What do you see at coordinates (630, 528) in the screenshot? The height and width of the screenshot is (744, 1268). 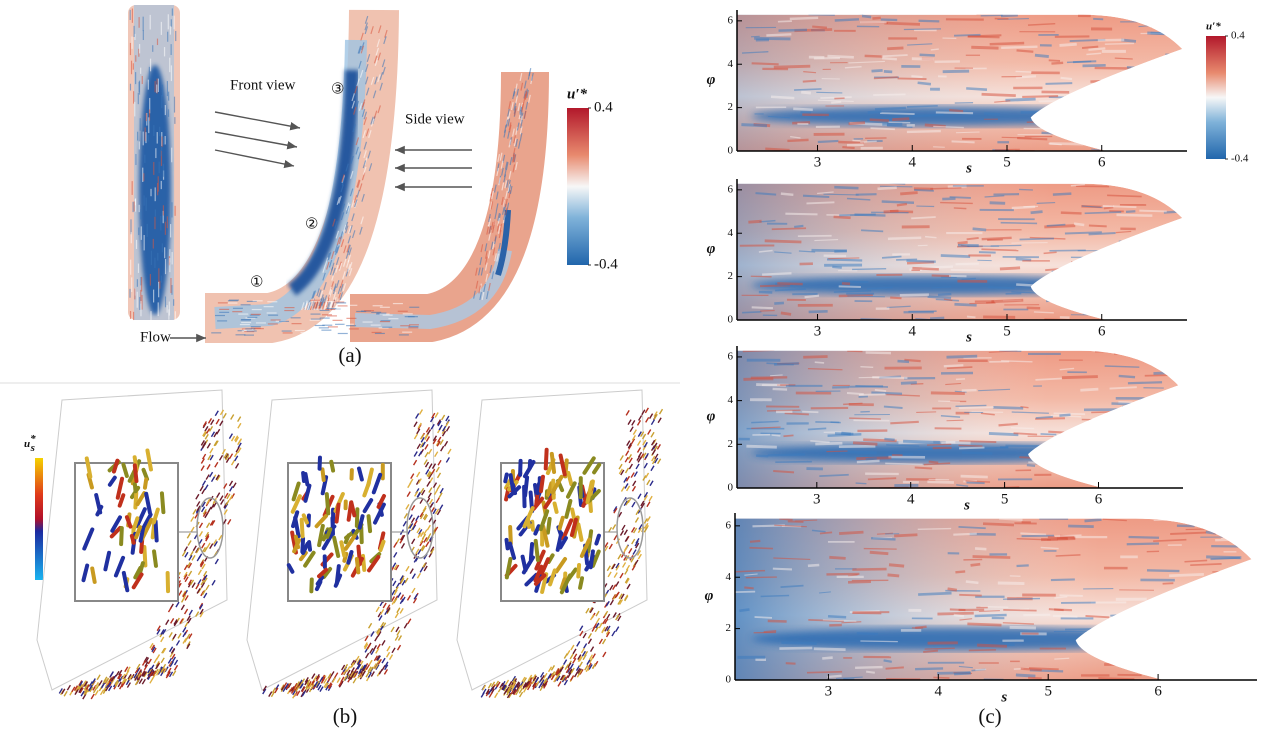 I see `zoom-region` at bounding box center [630, 528].